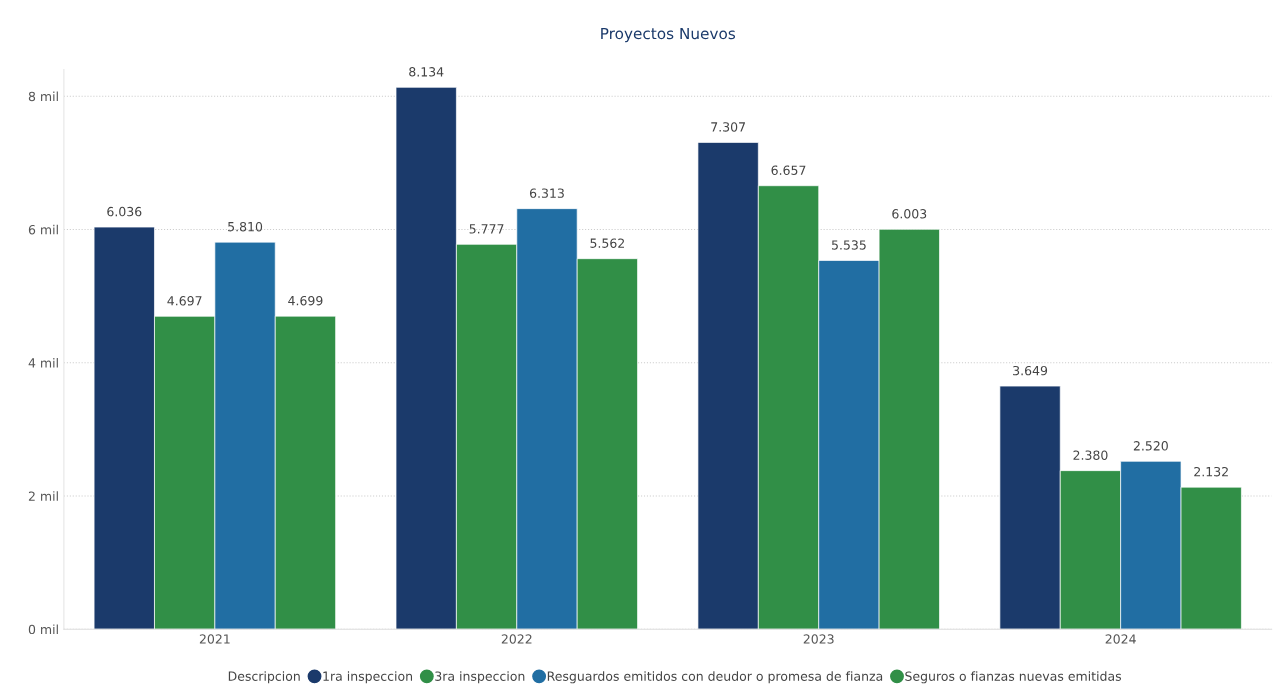 This screenshot has height=696, width=1278. What do you see at coordinates (1030, 370) in the screenshot?
I see `data-label: 3.649` at bounding box center [1030, 370].